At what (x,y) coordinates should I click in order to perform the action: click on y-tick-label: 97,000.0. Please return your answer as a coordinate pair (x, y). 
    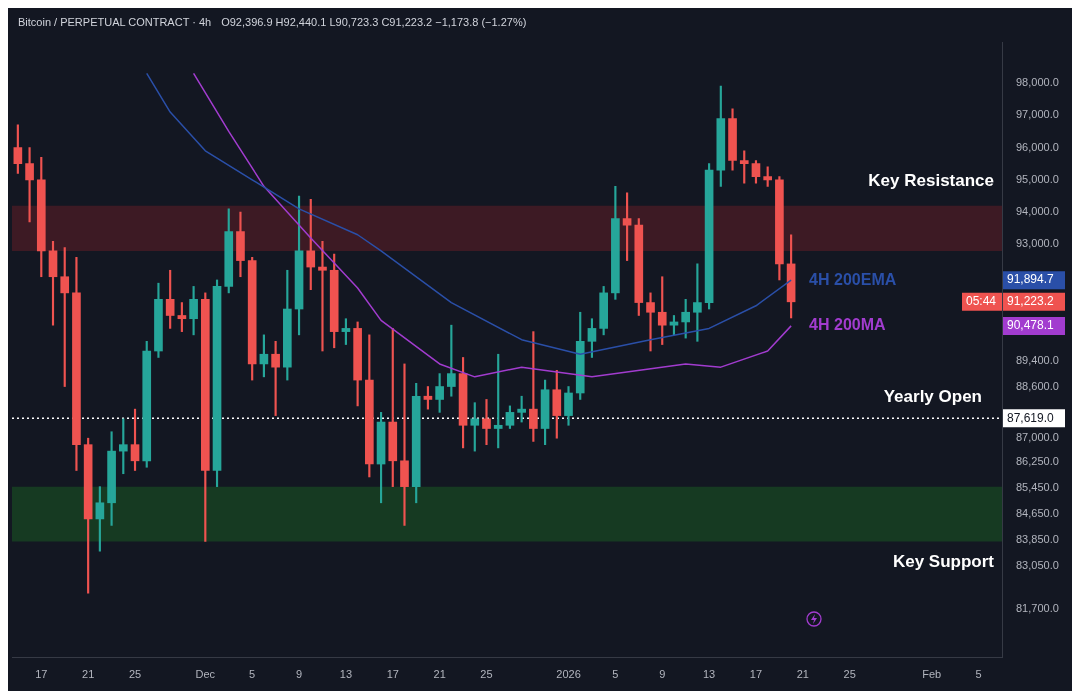
    Looking at the image, I should click on (1037, 114).